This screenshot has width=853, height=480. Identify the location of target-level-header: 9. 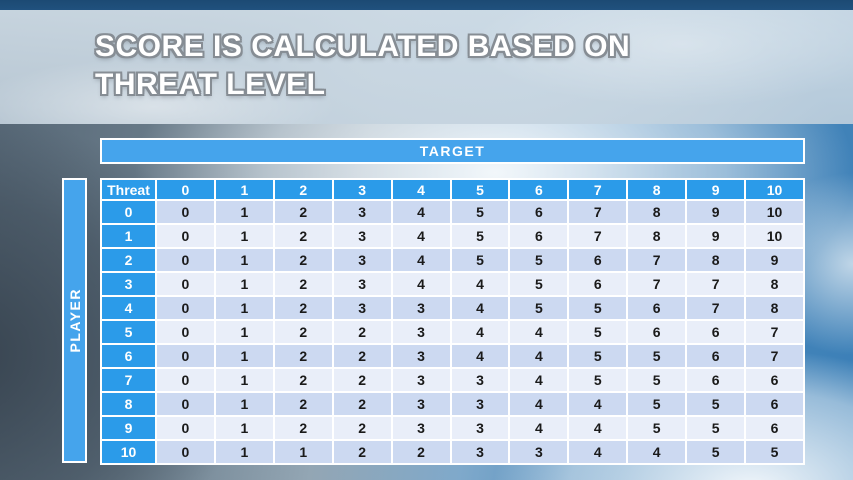
(716, 189).